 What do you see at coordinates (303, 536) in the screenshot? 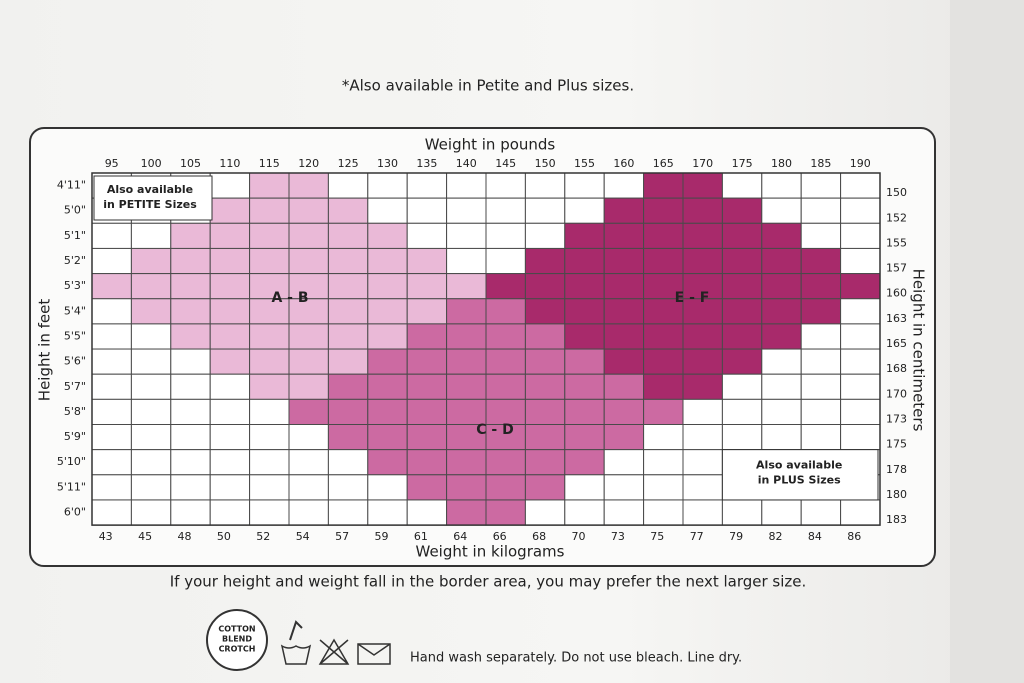
I see `kilograms-label: 54` at bounding box center [303, 536].